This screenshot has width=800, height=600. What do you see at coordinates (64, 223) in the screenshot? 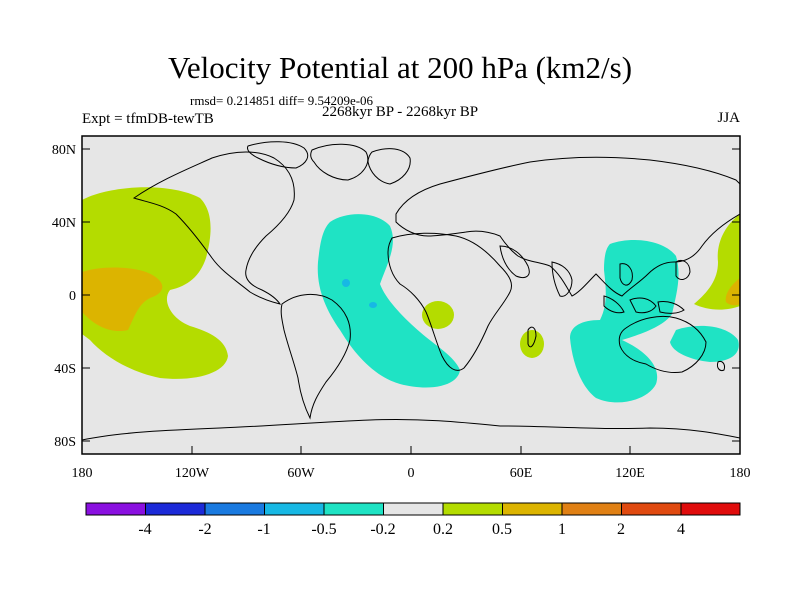
I see `lat-label: 40N` at bounding box center [64, 223].